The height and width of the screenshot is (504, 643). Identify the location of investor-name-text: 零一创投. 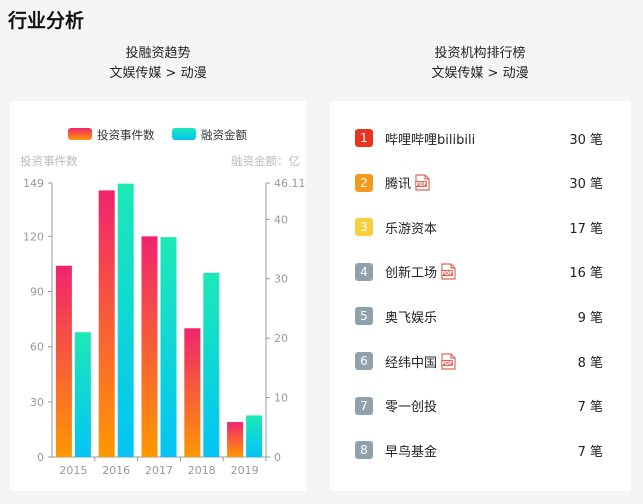
(411, 408).